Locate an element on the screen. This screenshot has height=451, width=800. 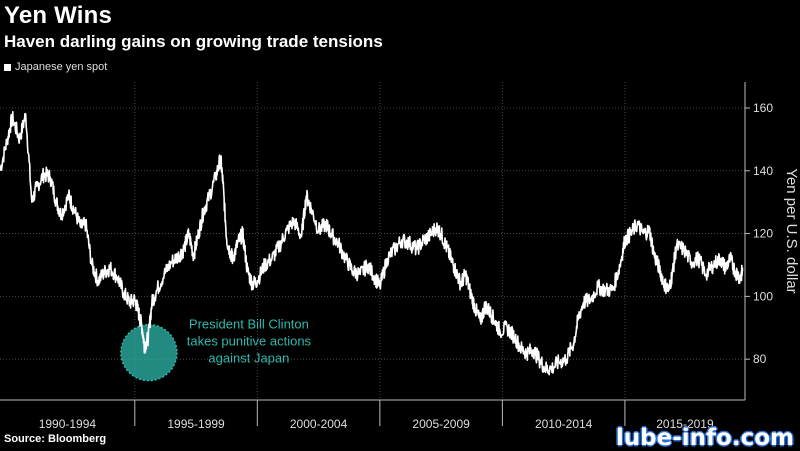
annotation-text: against Japan is located at coordinates (248, 358).